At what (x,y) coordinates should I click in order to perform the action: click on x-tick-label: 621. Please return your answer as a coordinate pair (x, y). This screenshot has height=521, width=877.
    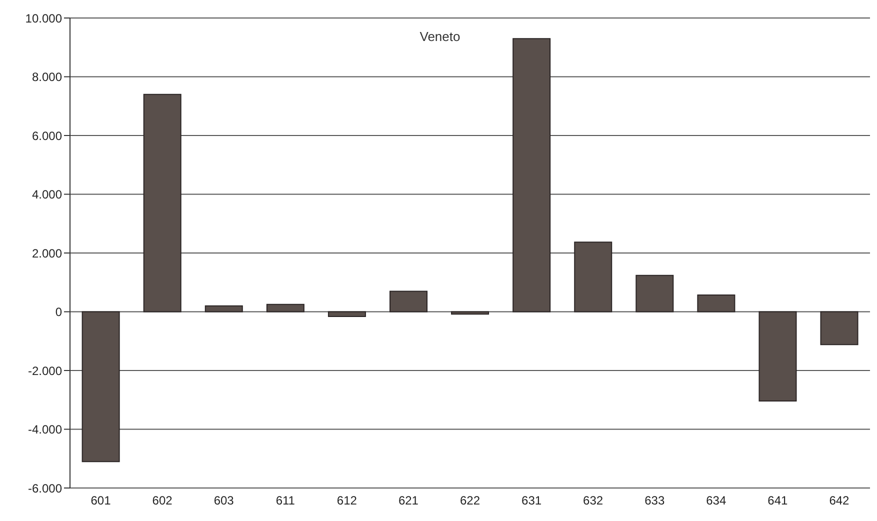
    Looking at the image, I should click on (408, 501).